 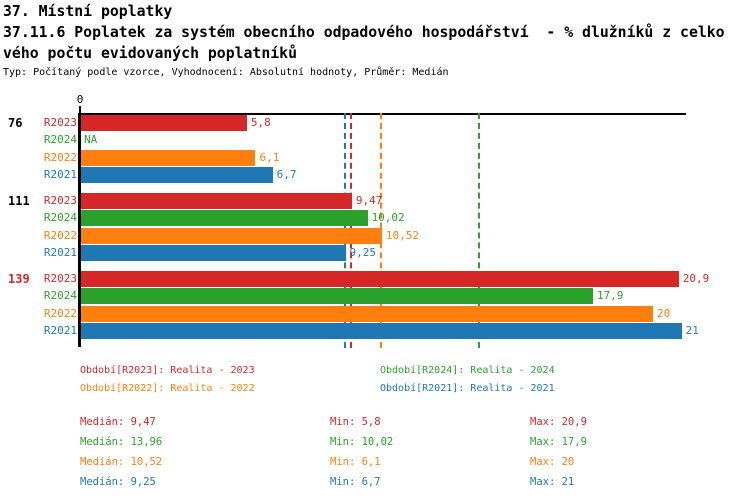 What do you see at coordinates (118, 422) in the screenshot?
I see `stat-median-R2023: Medián: 9,47` at bounding box center [118, 422].